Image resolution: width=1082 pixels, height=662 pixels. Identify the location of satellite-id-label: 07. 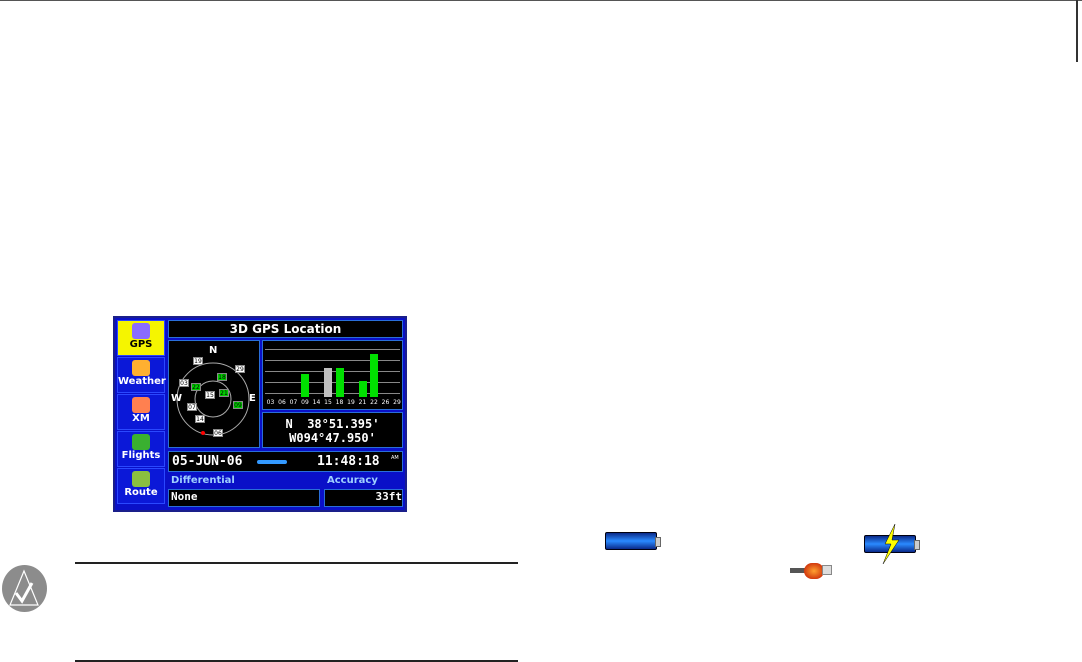
(293, 402).